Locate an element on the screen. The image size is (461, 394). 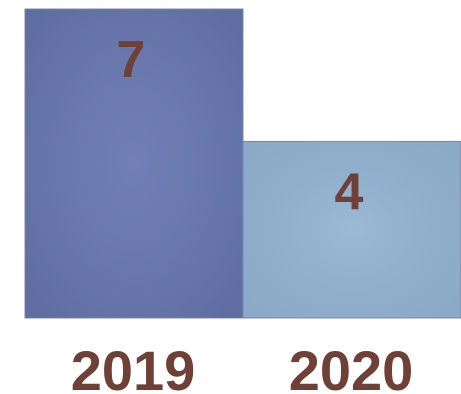
x-tick-label-2020: 2020 is located at coordinates (351, 366).